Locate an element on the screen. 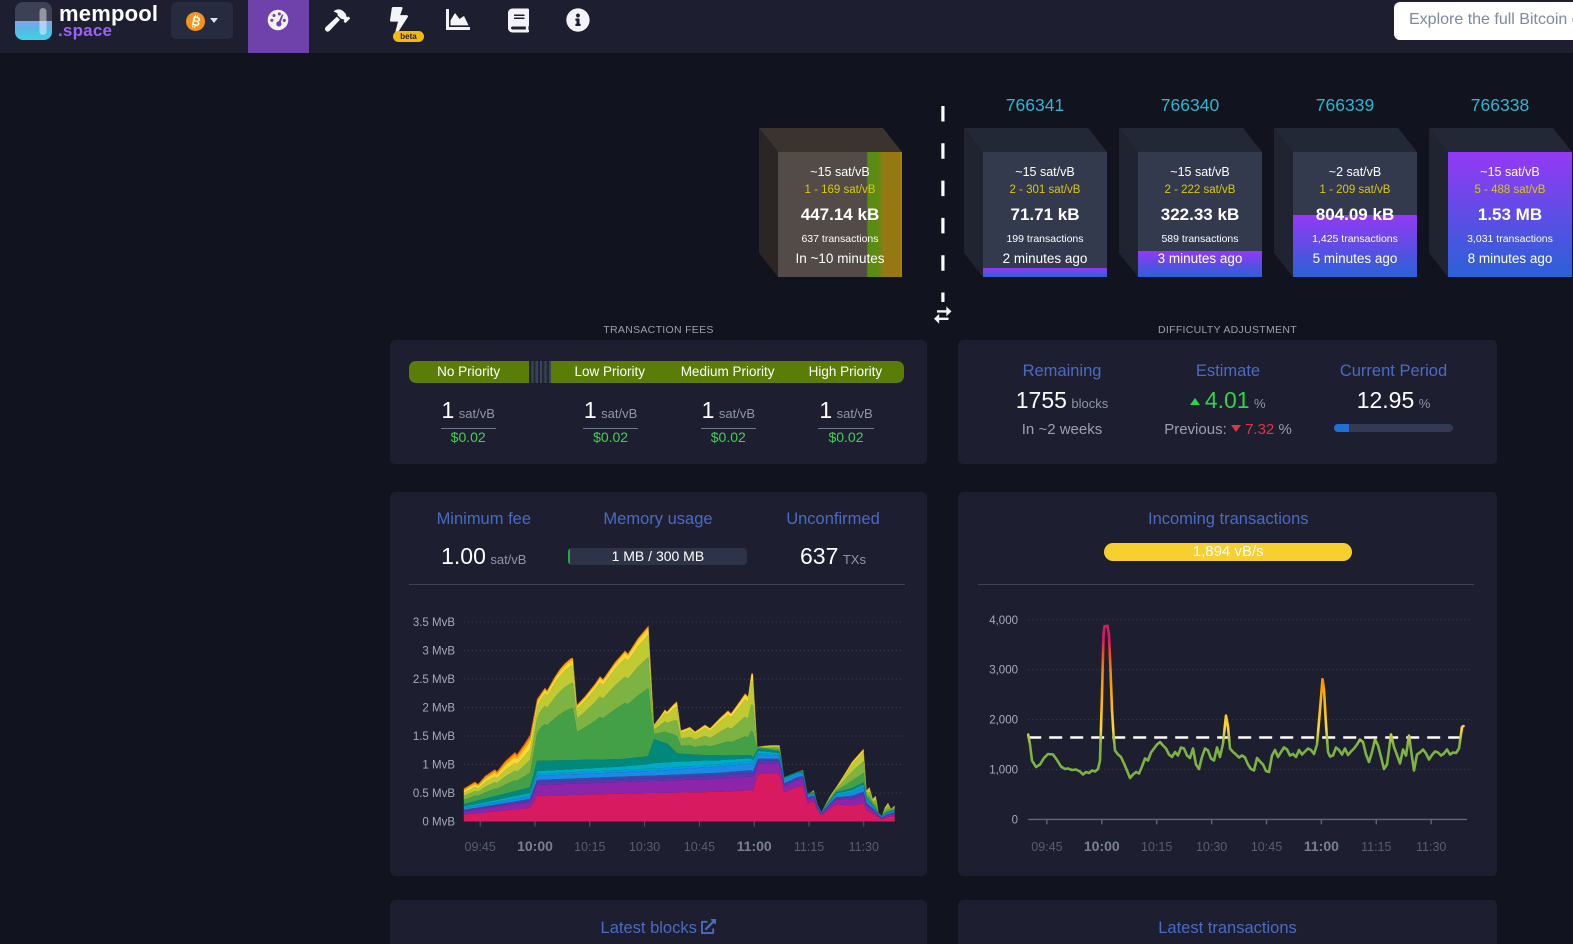  svg-text: 2 MvB is located at coordinates (438, 709).